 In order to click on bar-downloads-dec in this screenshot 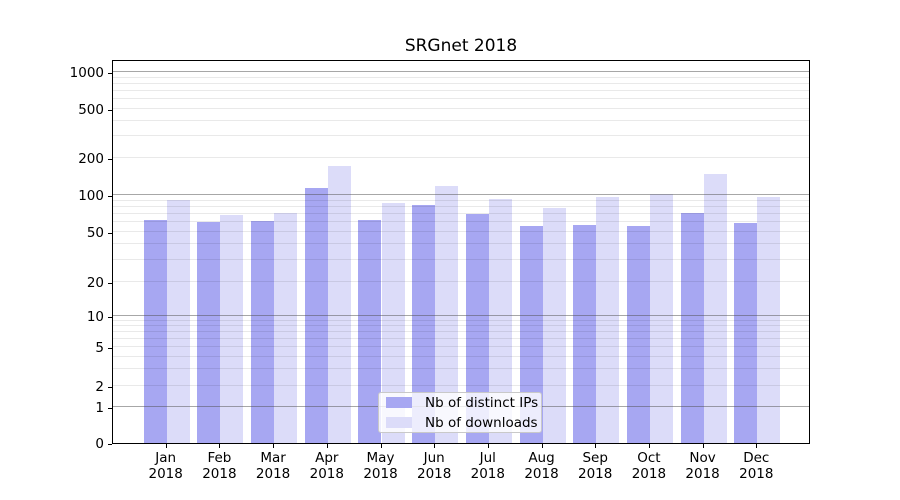, I will do `click(769, 319)`.